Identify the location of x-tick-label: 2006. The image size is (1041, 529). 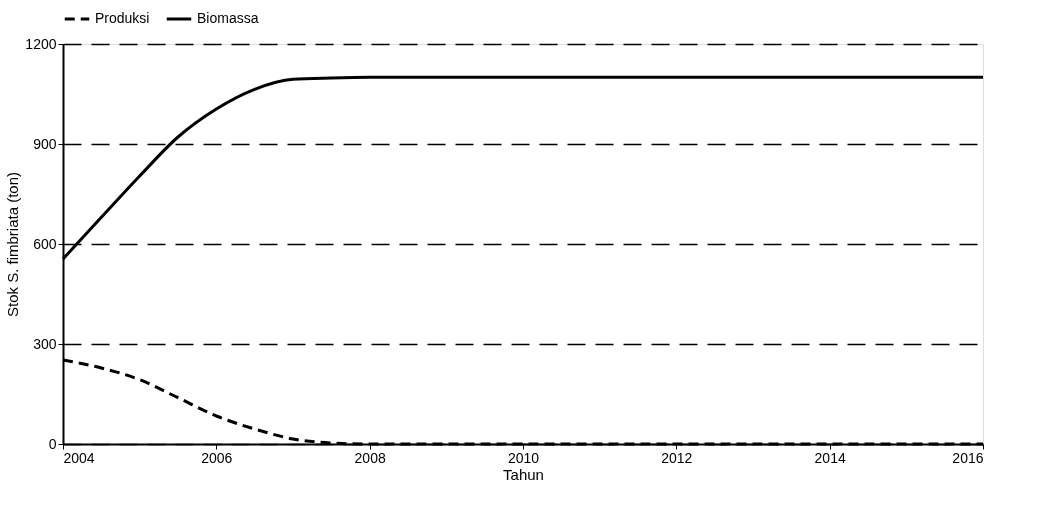
(217, 457).